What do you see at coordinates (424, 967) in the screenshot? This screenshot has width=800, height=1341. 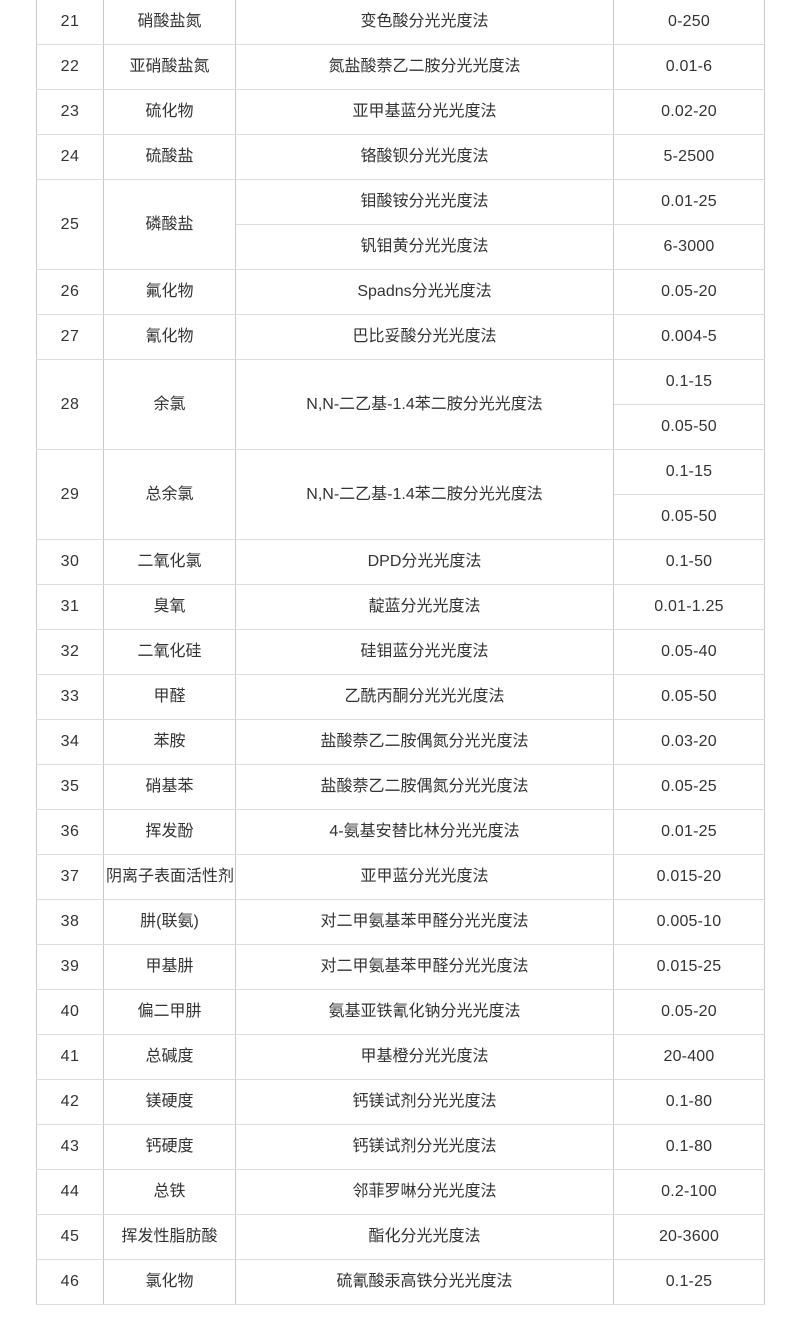 I see `method-cell: 对二甲氨基苯甲醛分光光度法` at bounding box center [424, 967].